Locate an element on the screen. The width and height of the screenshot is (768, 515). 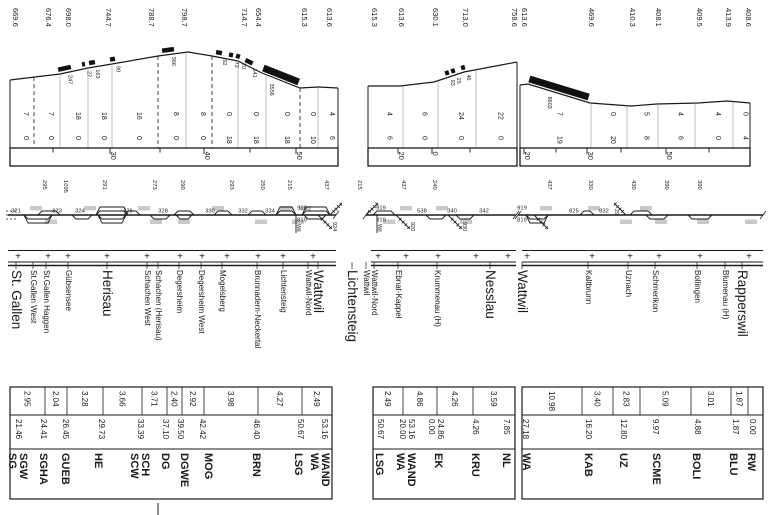
branch-label: Wil is located at coordinates (298, 228).